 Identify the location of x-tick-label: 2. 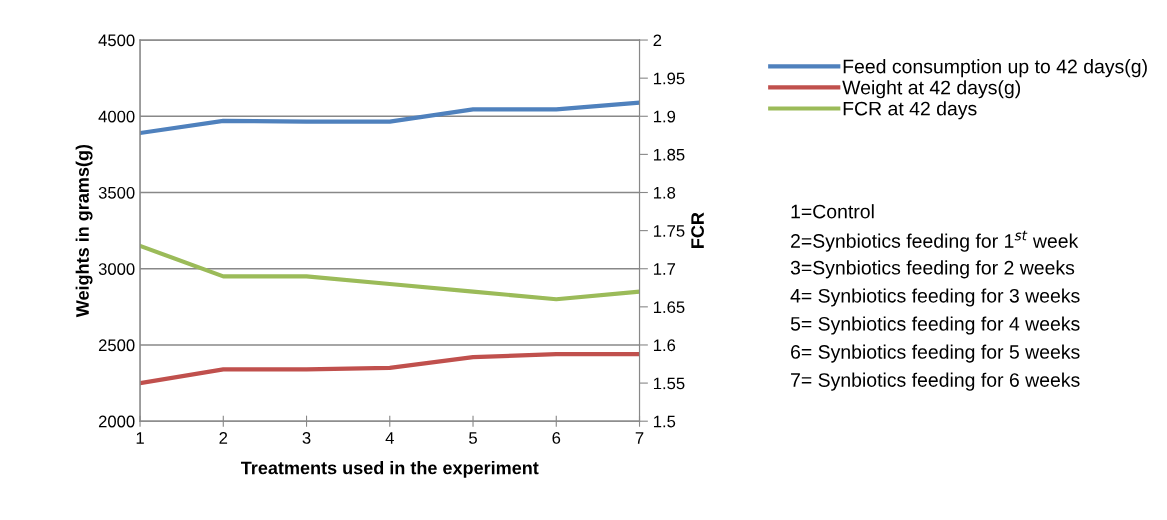
(223, 438).